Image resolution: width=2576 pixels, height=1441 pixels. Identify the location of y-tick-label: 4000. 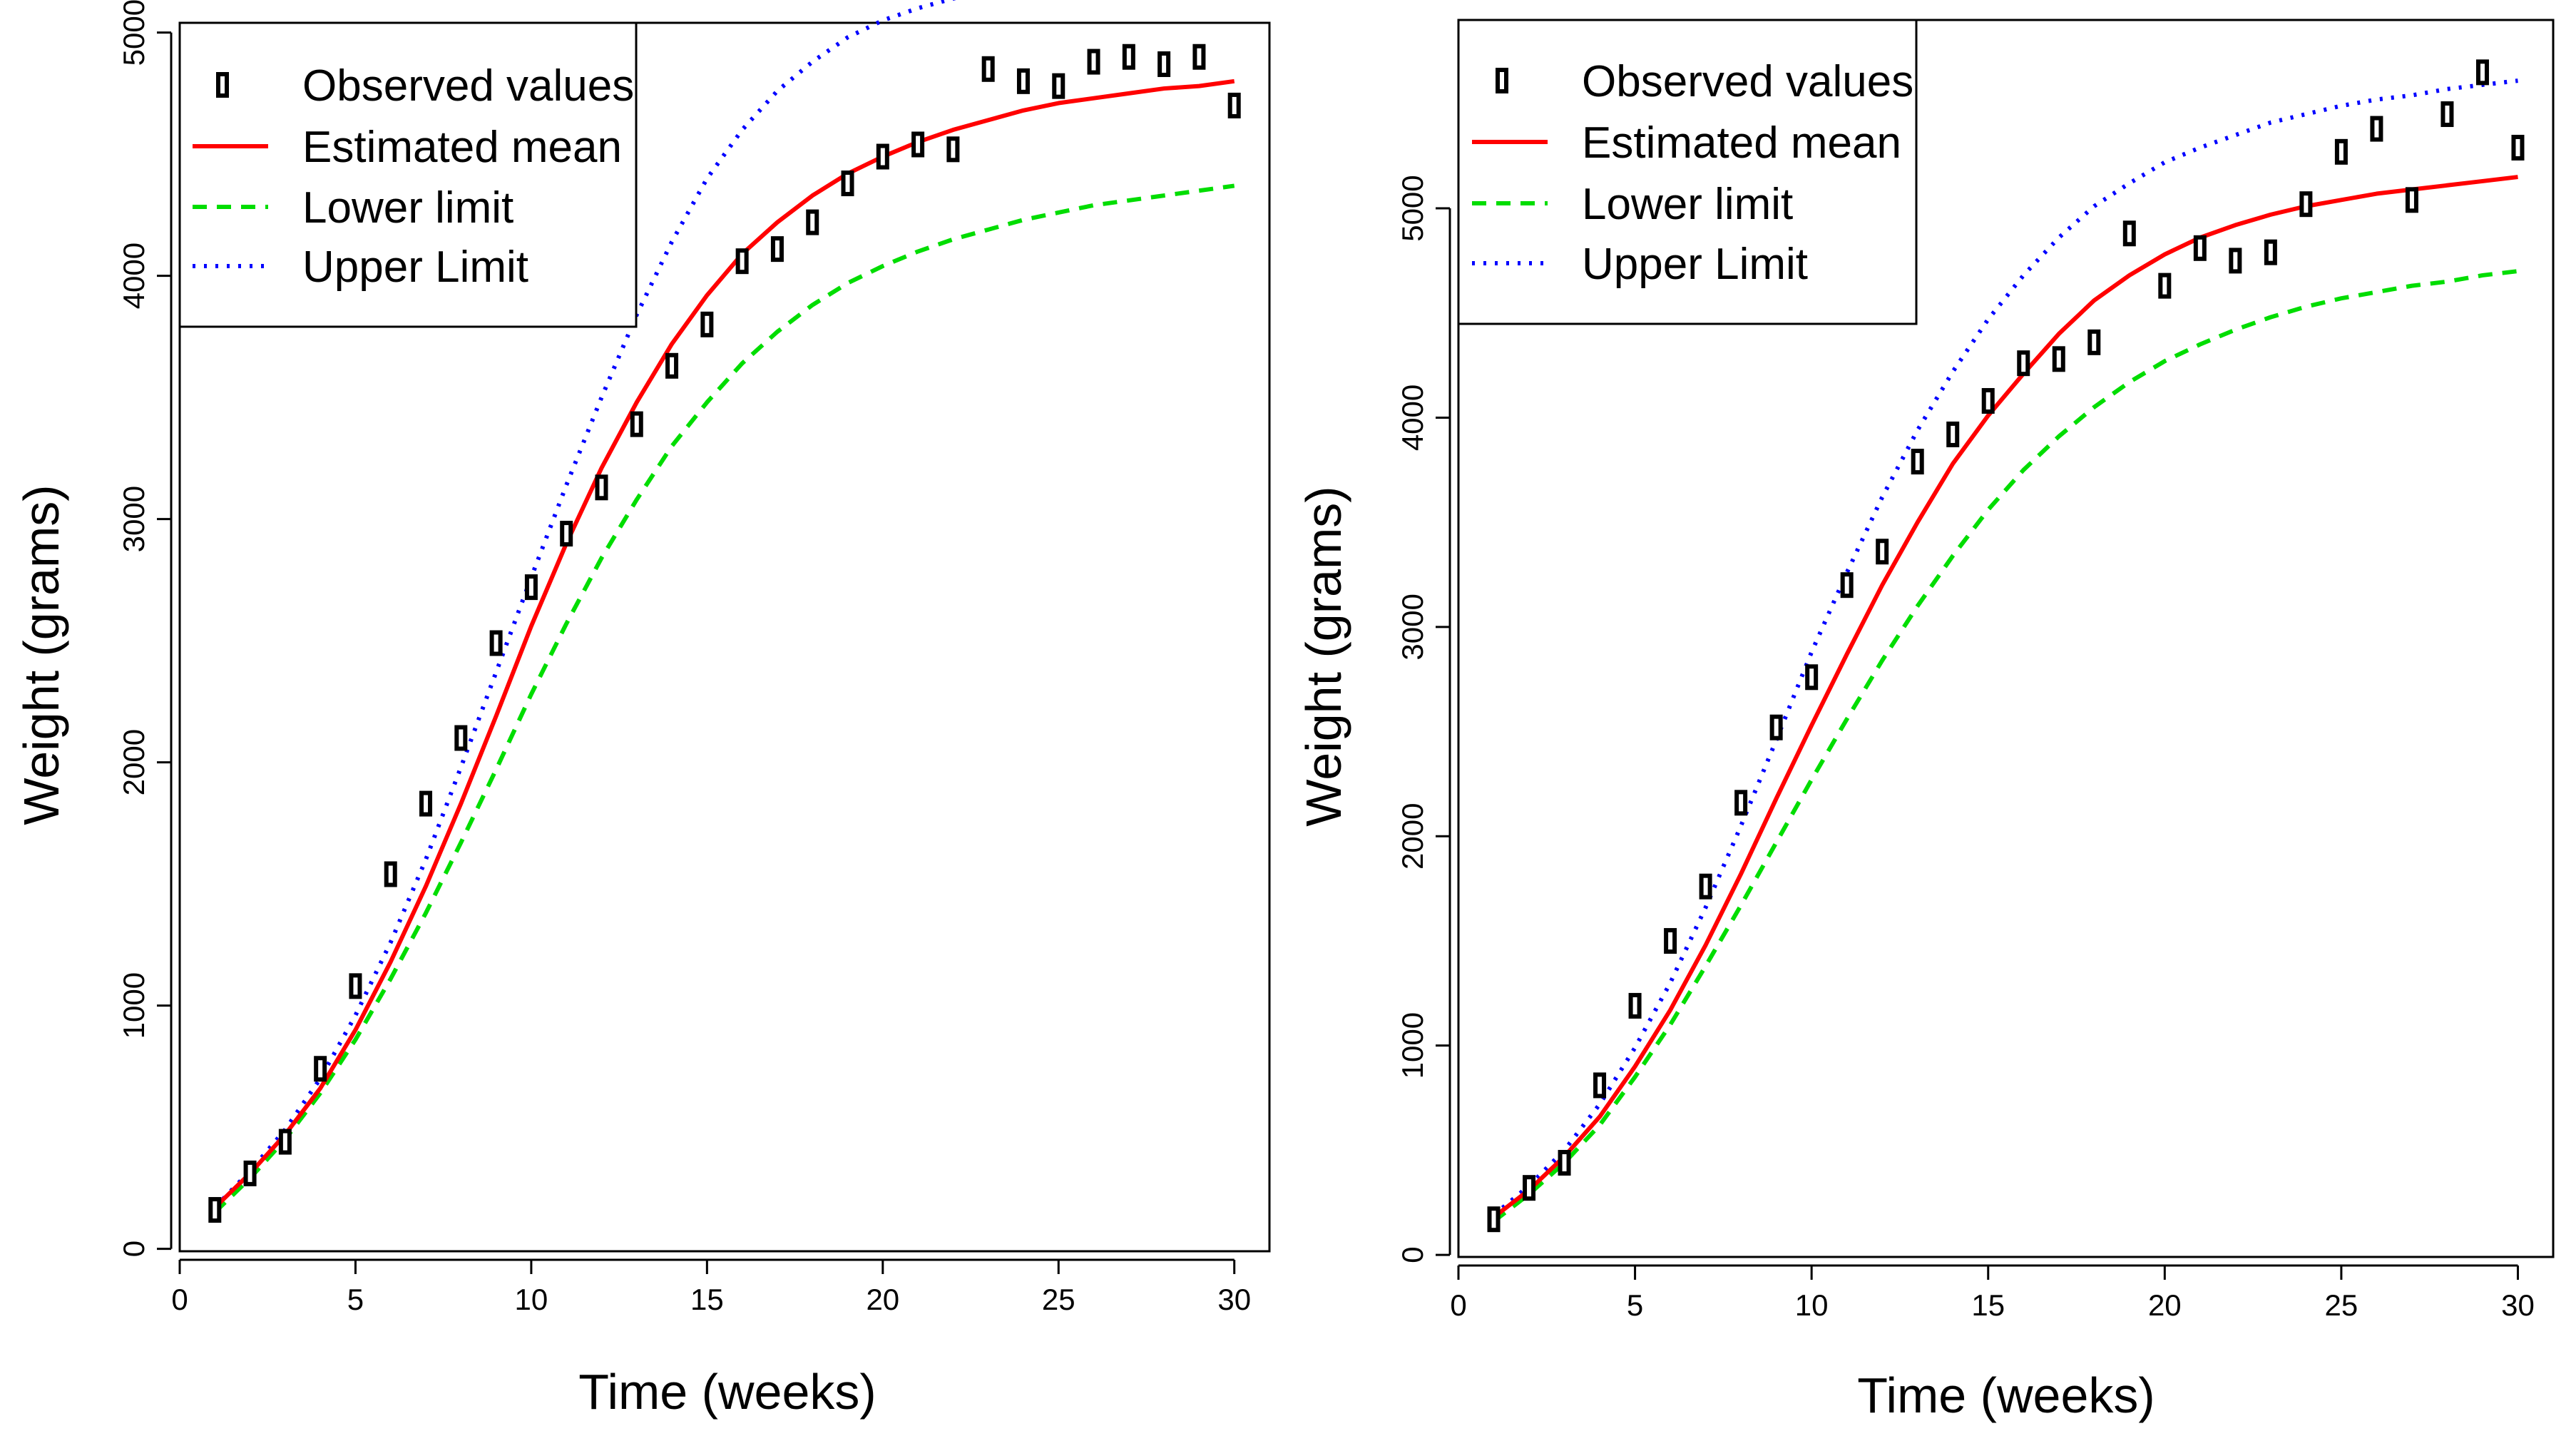
(1412, 418).